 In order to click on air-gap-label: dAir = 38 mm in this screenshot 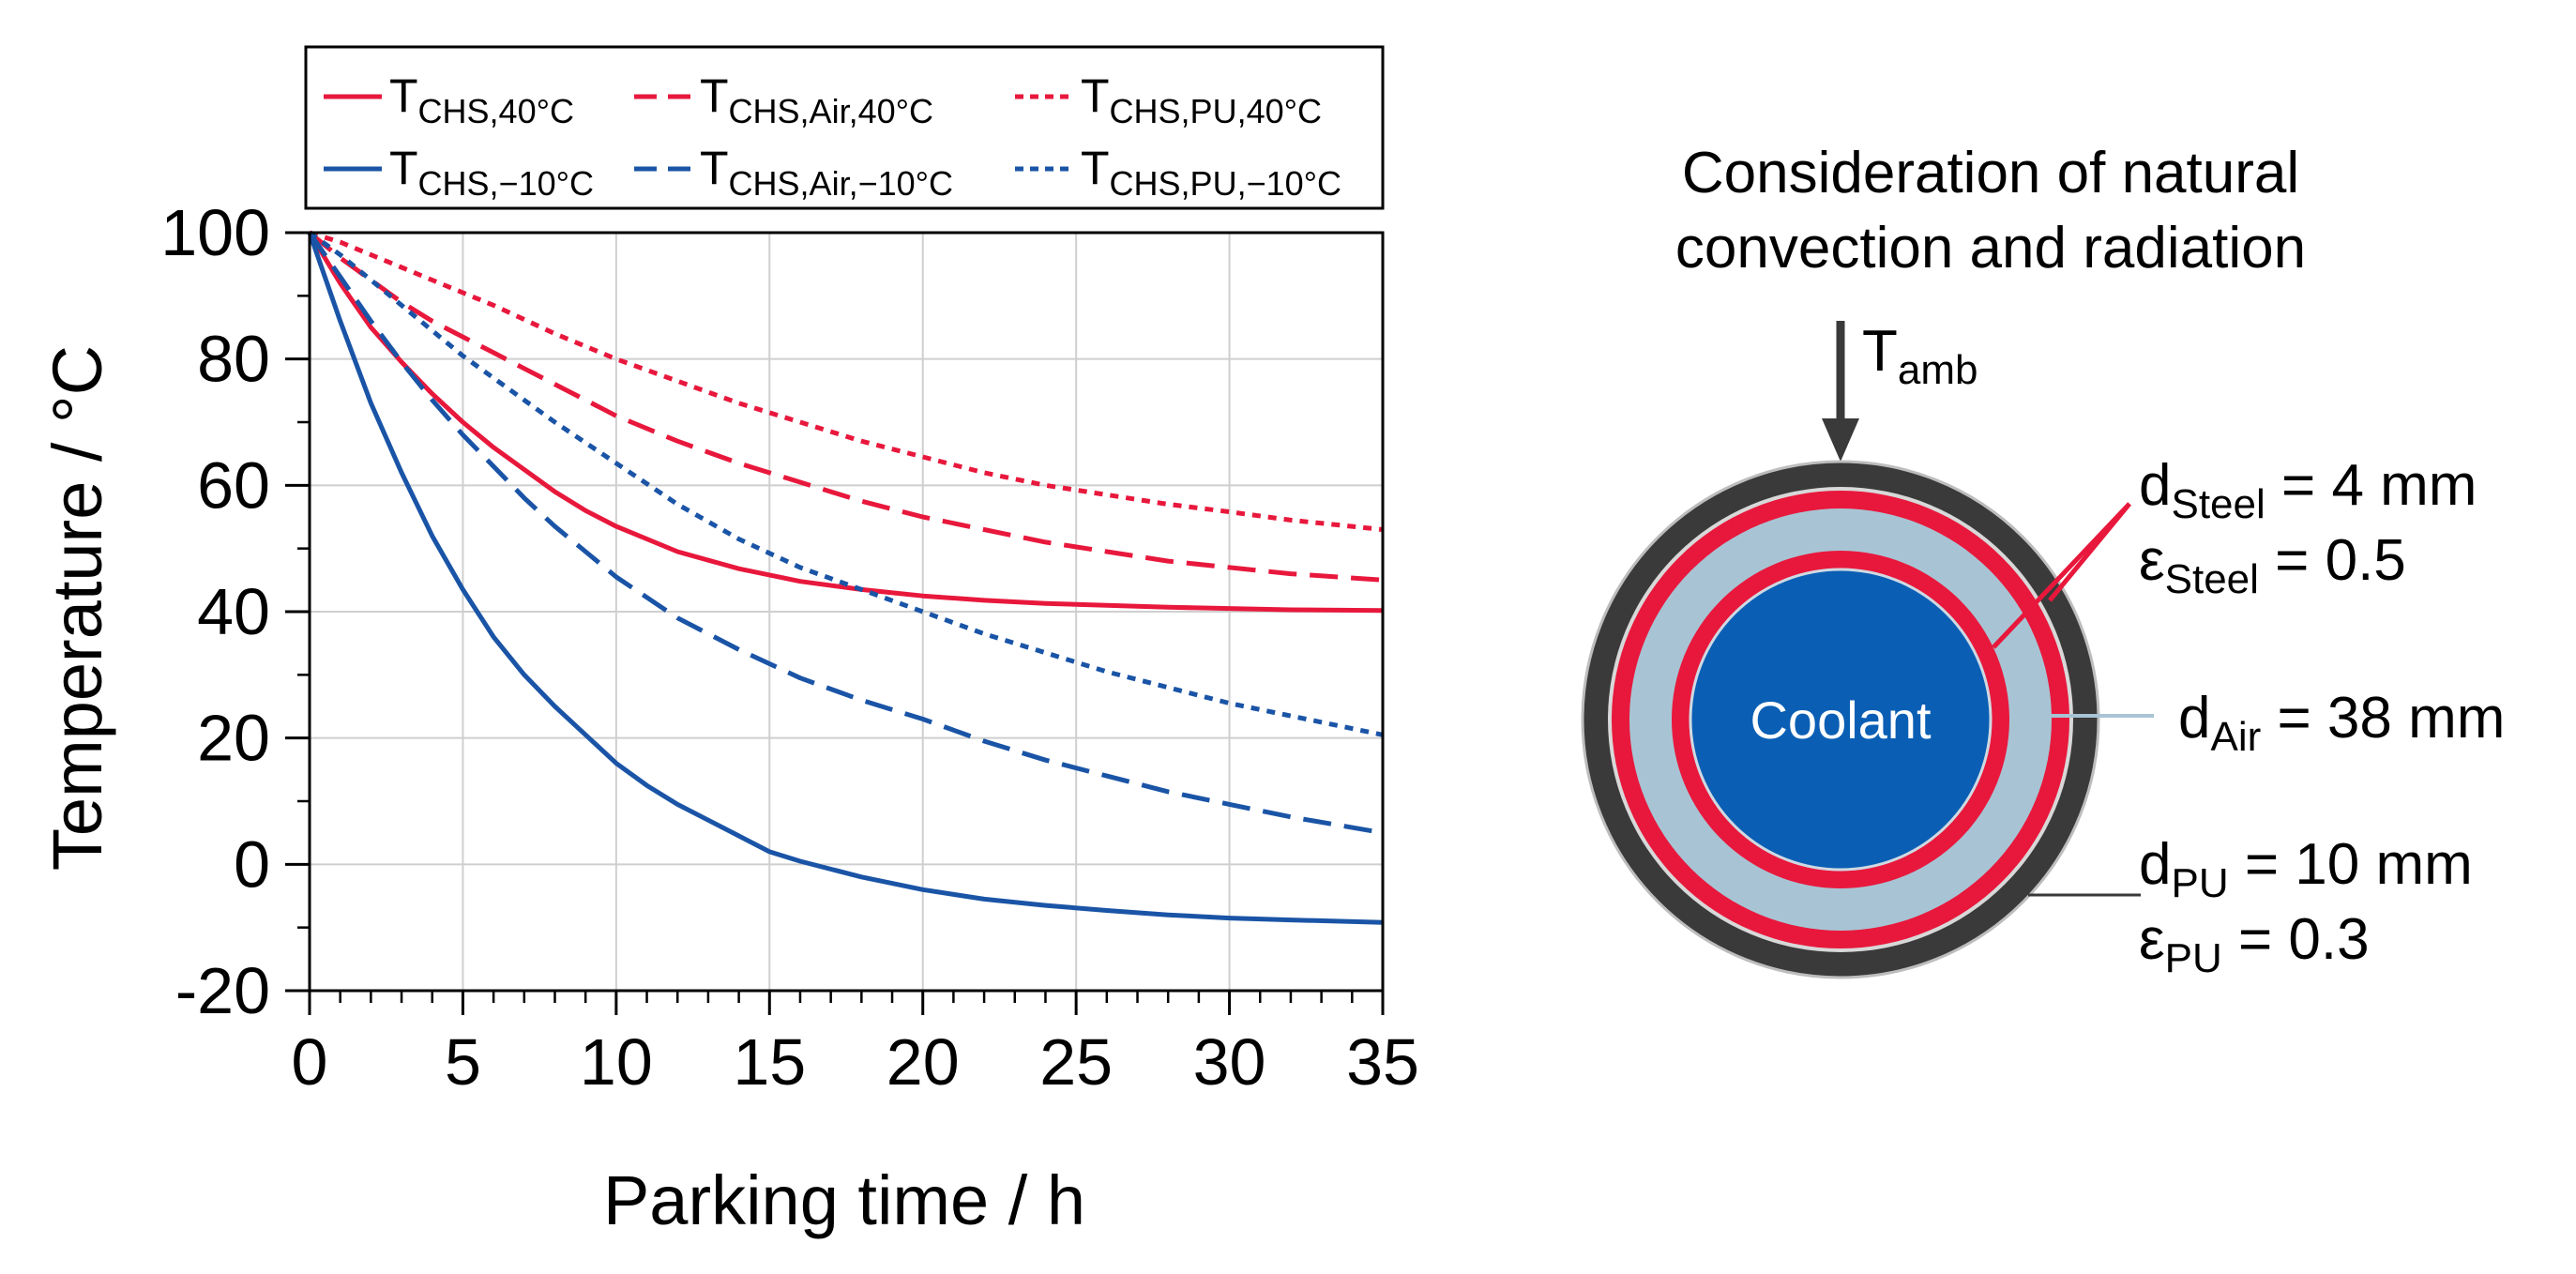, I will do `click(2342, 723)`.